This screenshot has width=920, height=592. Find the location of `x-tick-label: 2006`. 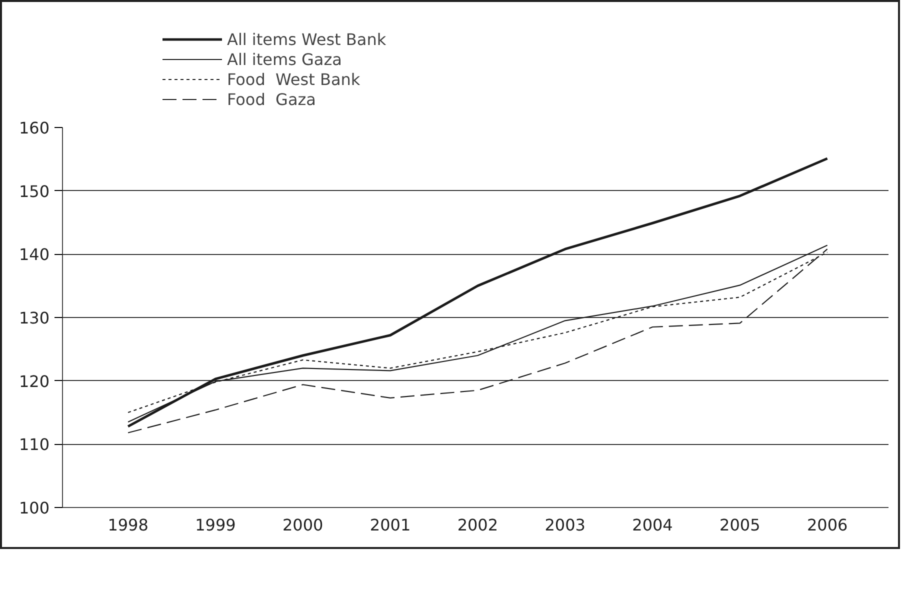

x-tick-label: 2006 is located at coordinates (827, 525).